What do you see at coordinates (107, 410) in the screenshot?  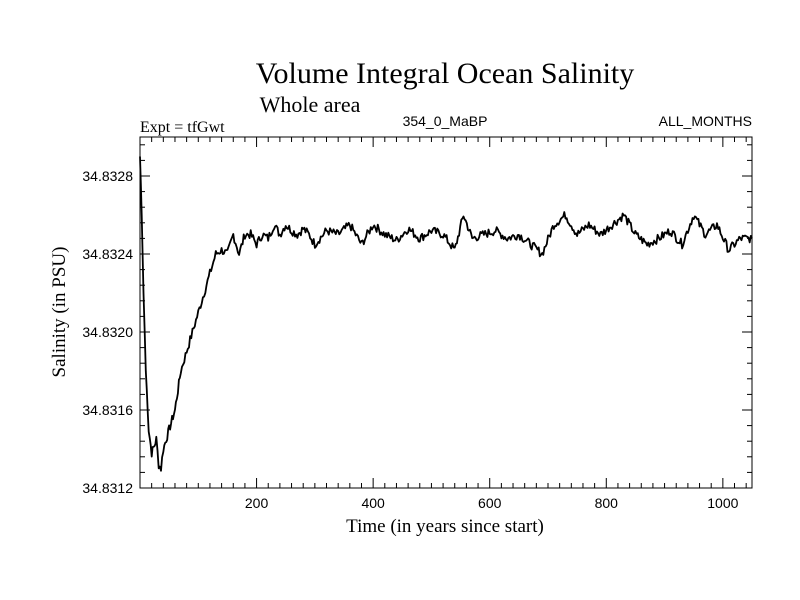 I see `y-tick-label: 34.8316` at bounding box center [107, 410].